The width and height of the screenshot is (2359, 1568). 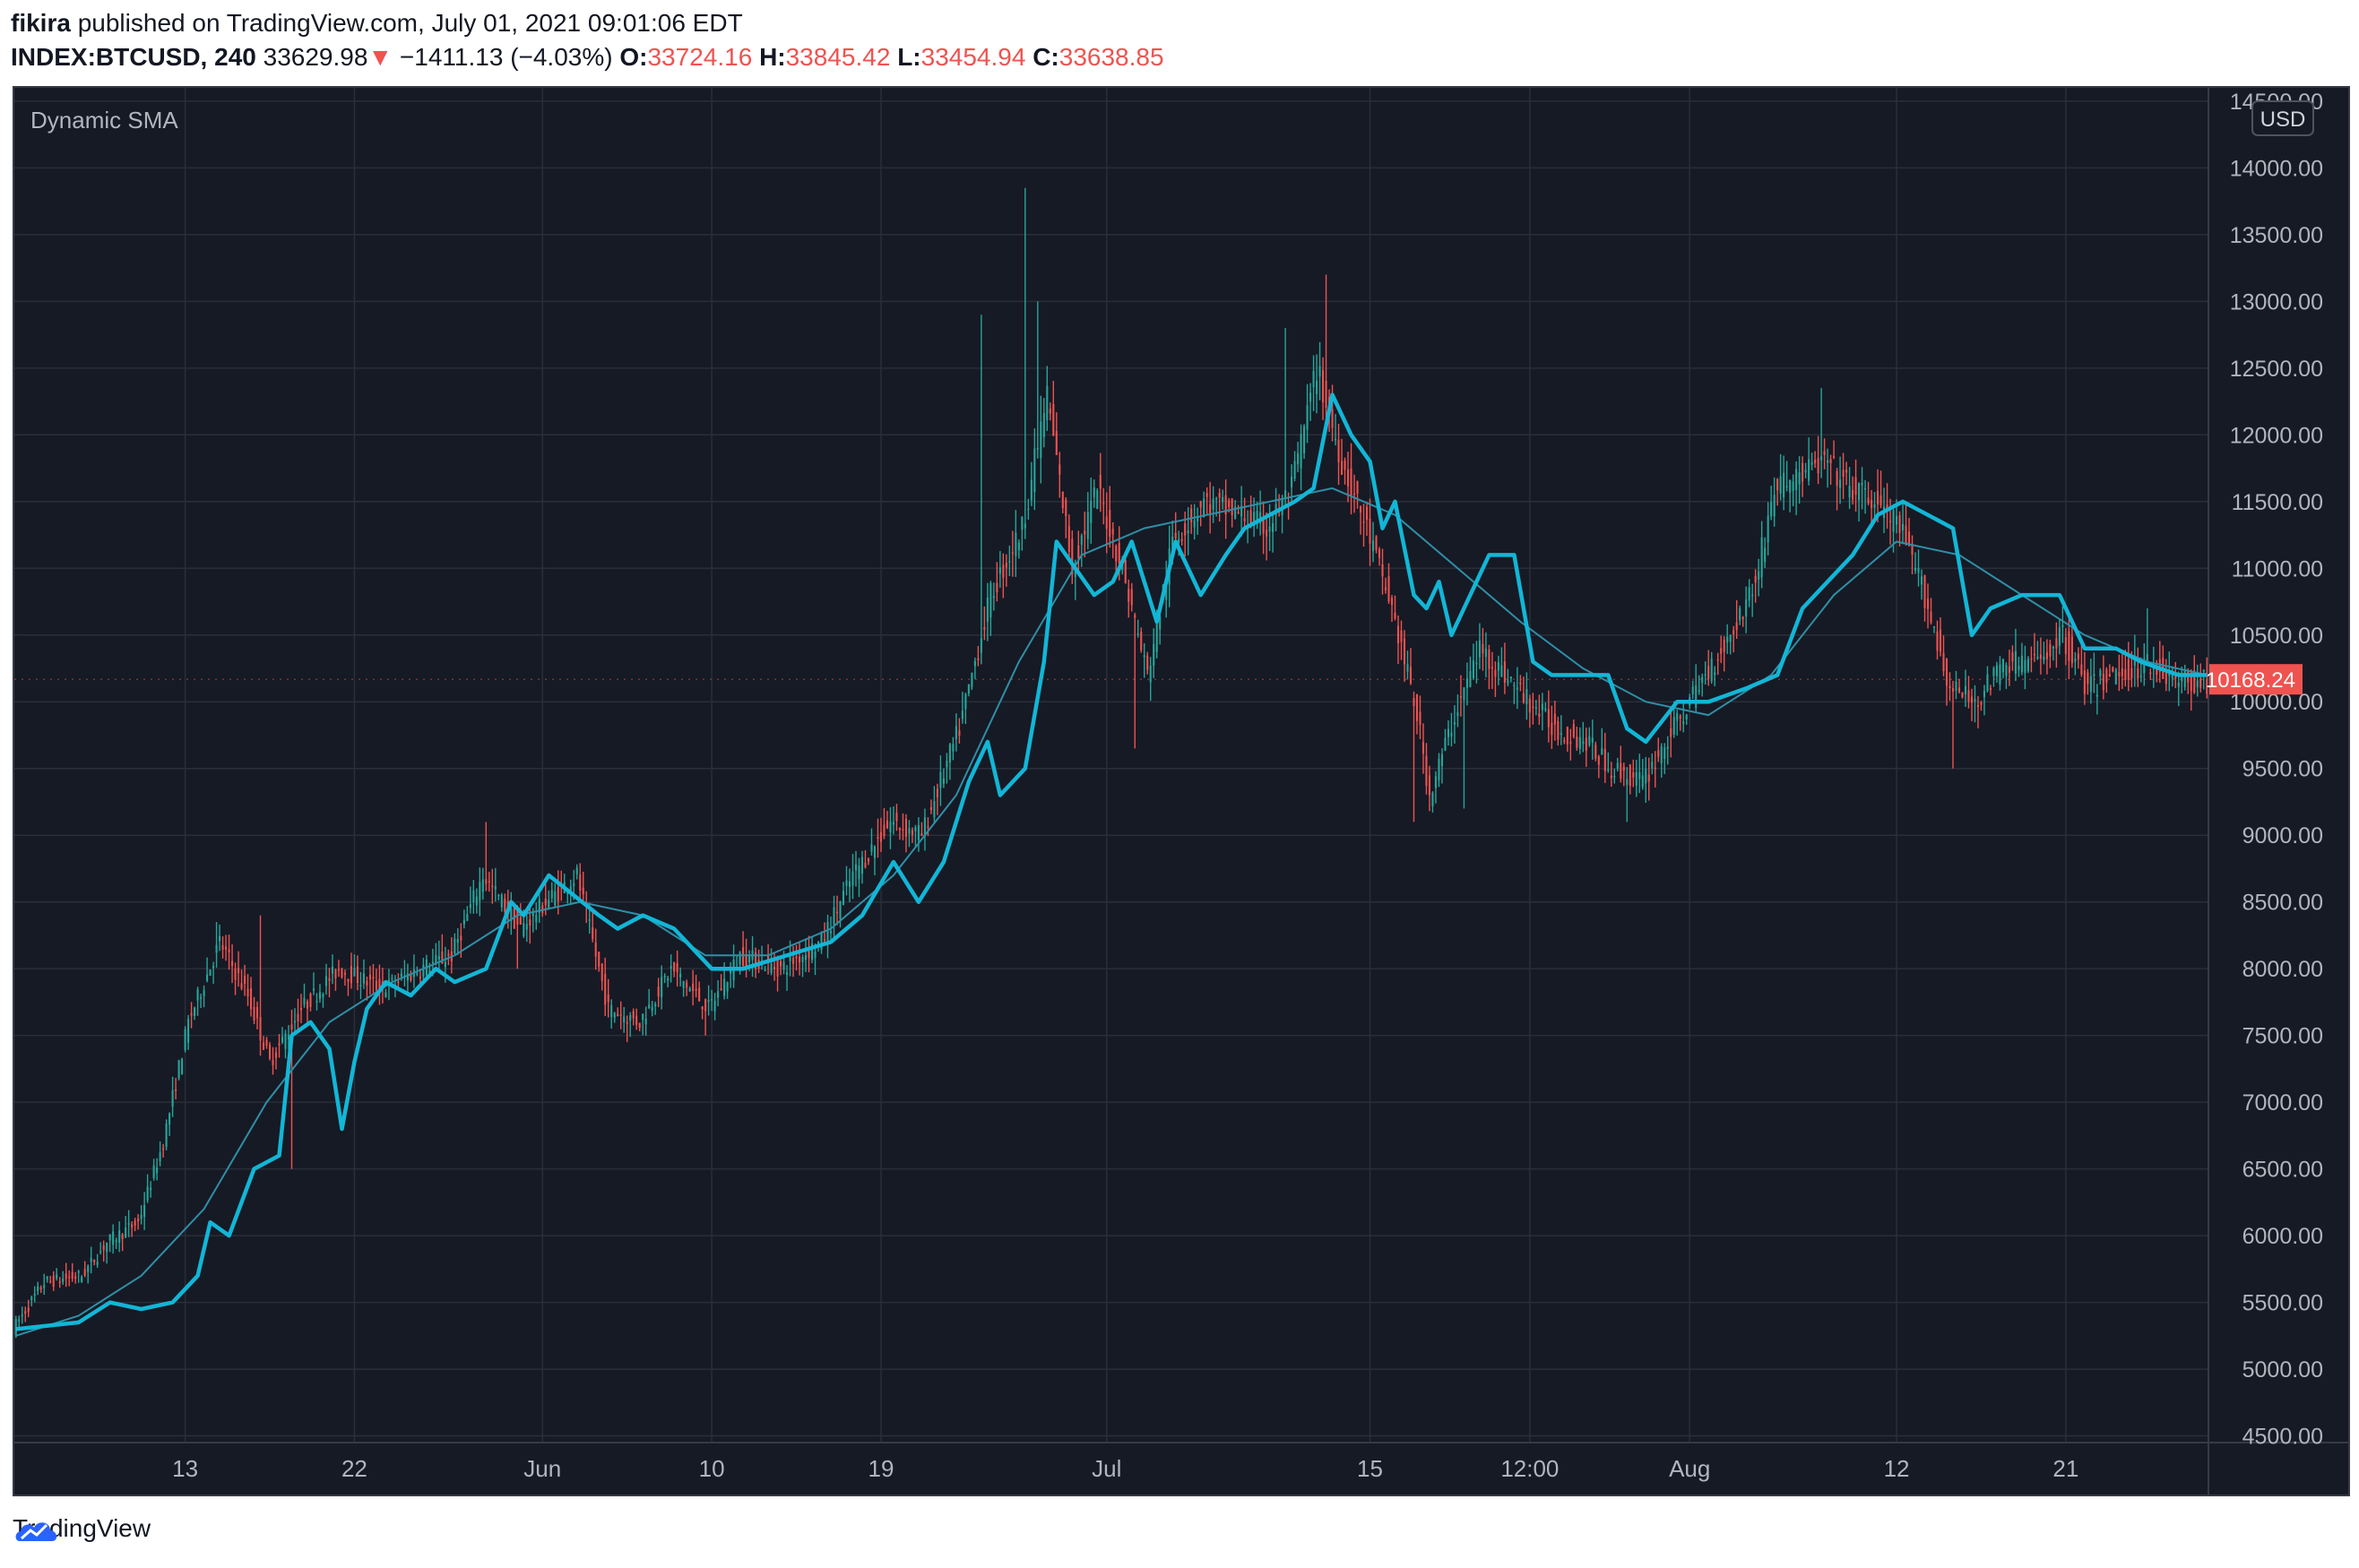 What do you see at coordinates (2283, 118) in the screenshot?
I see `currency-badge` at bounding box center [2283, 118].